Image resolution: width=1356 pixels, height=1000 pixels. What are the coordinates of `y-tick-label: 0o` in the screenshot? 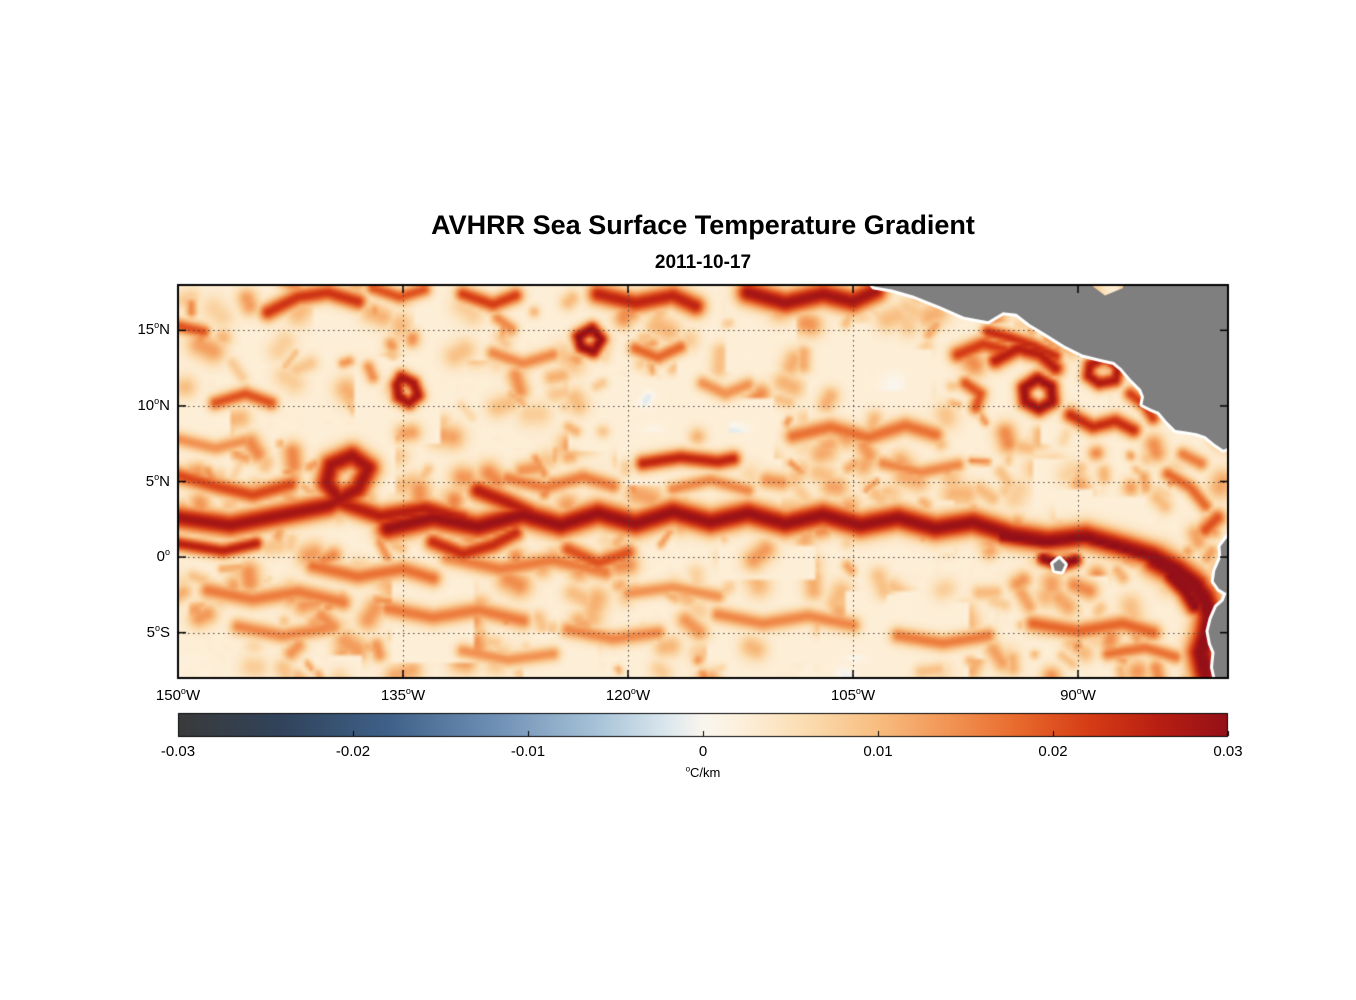 It's located at (163, 556).